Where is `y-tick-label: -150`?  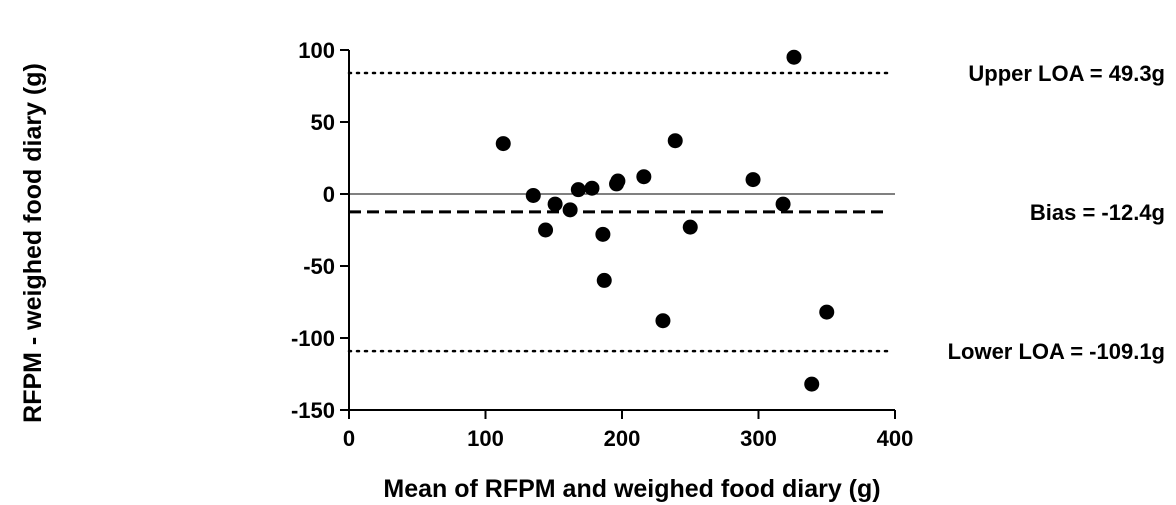
y-tick-label: -150 is located at coordinates (313, 410).